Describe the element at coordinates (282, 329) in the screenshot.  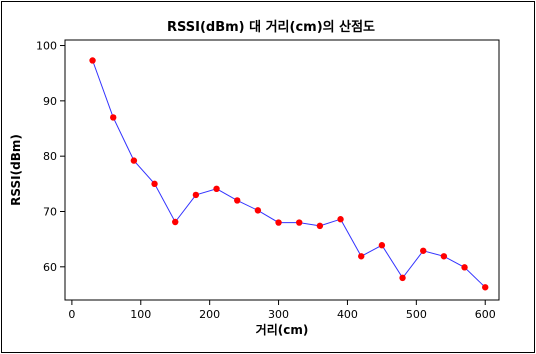
I see `x-axis-title: 거리(cm)` at that location.